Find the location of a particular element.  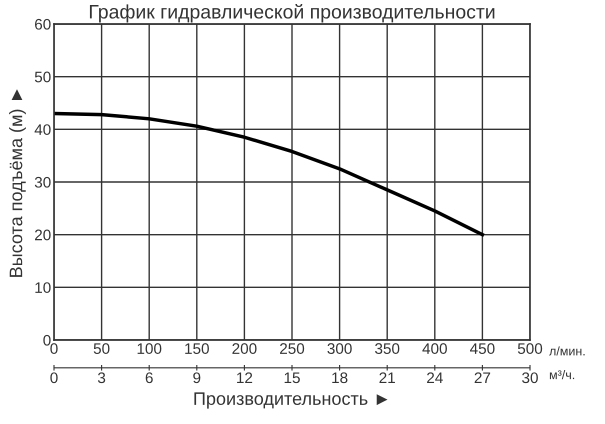

x2-tick-label: 27 is located at coordinates (482, 378).